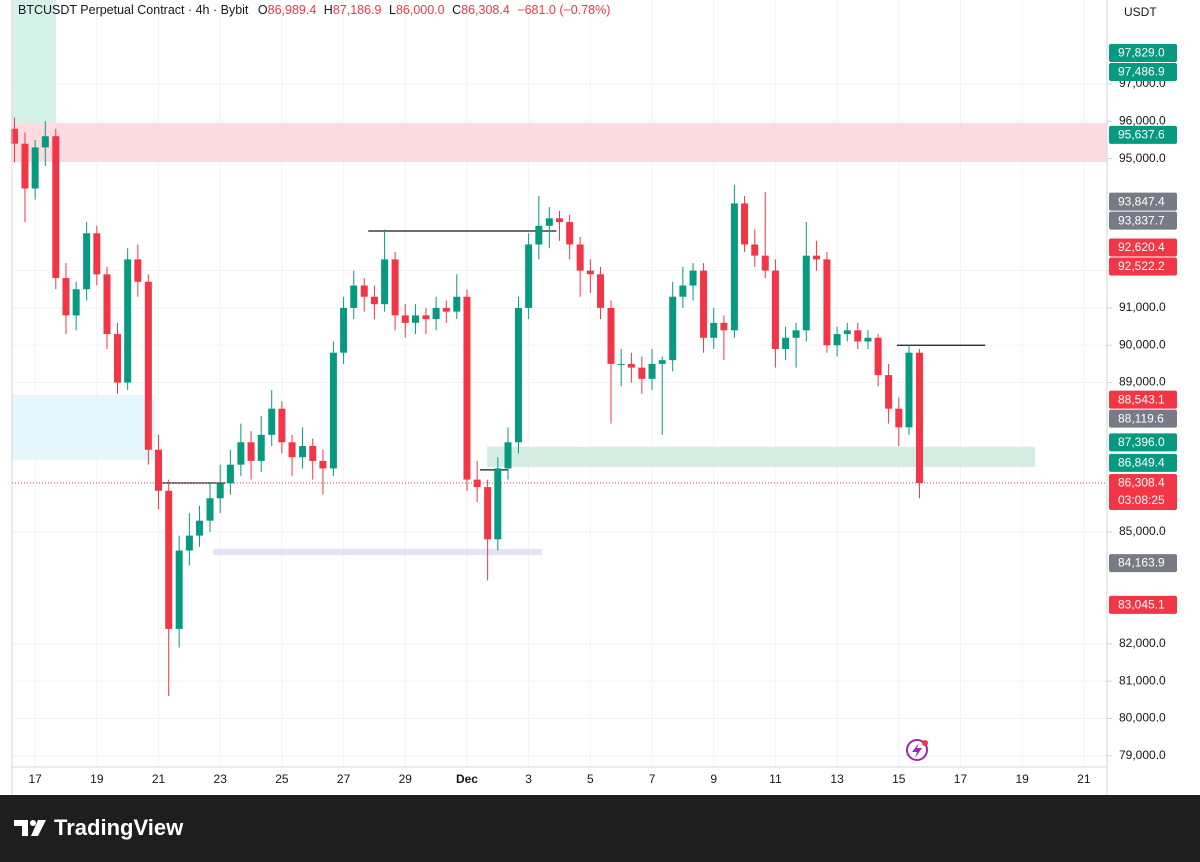 Image resolution: width=1200 pixels, height=862 pixels. Describe the element at coordinates (1142, 120) in the screenshot. I see `y-tick-label: 96,000.0` at that location.